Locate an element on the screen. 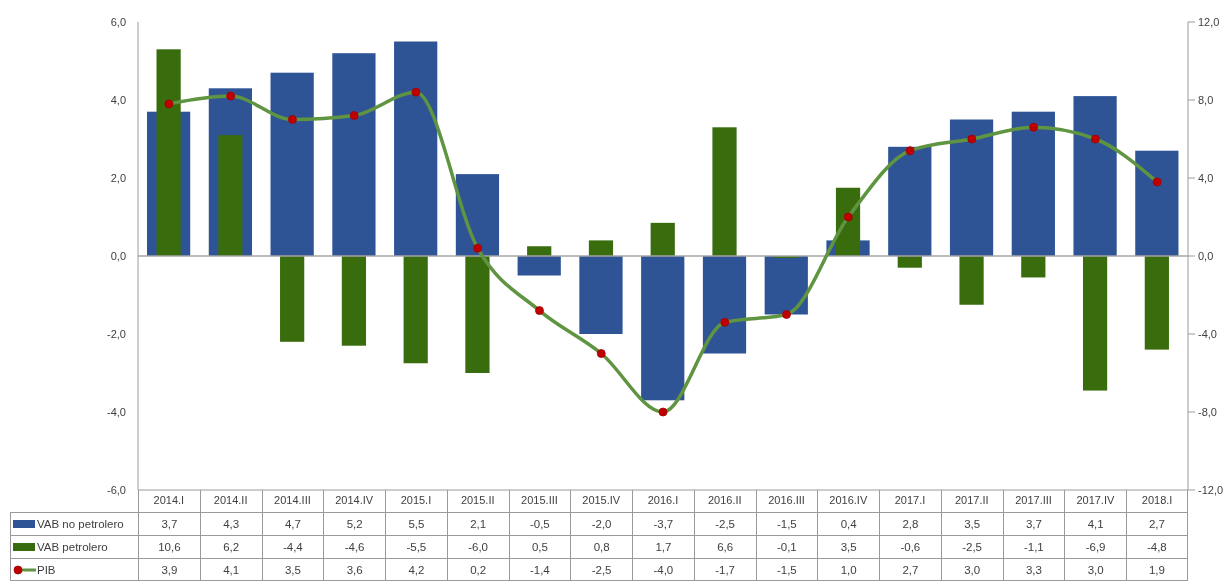  legend-label: PIB is located at coordinates (46, 569).